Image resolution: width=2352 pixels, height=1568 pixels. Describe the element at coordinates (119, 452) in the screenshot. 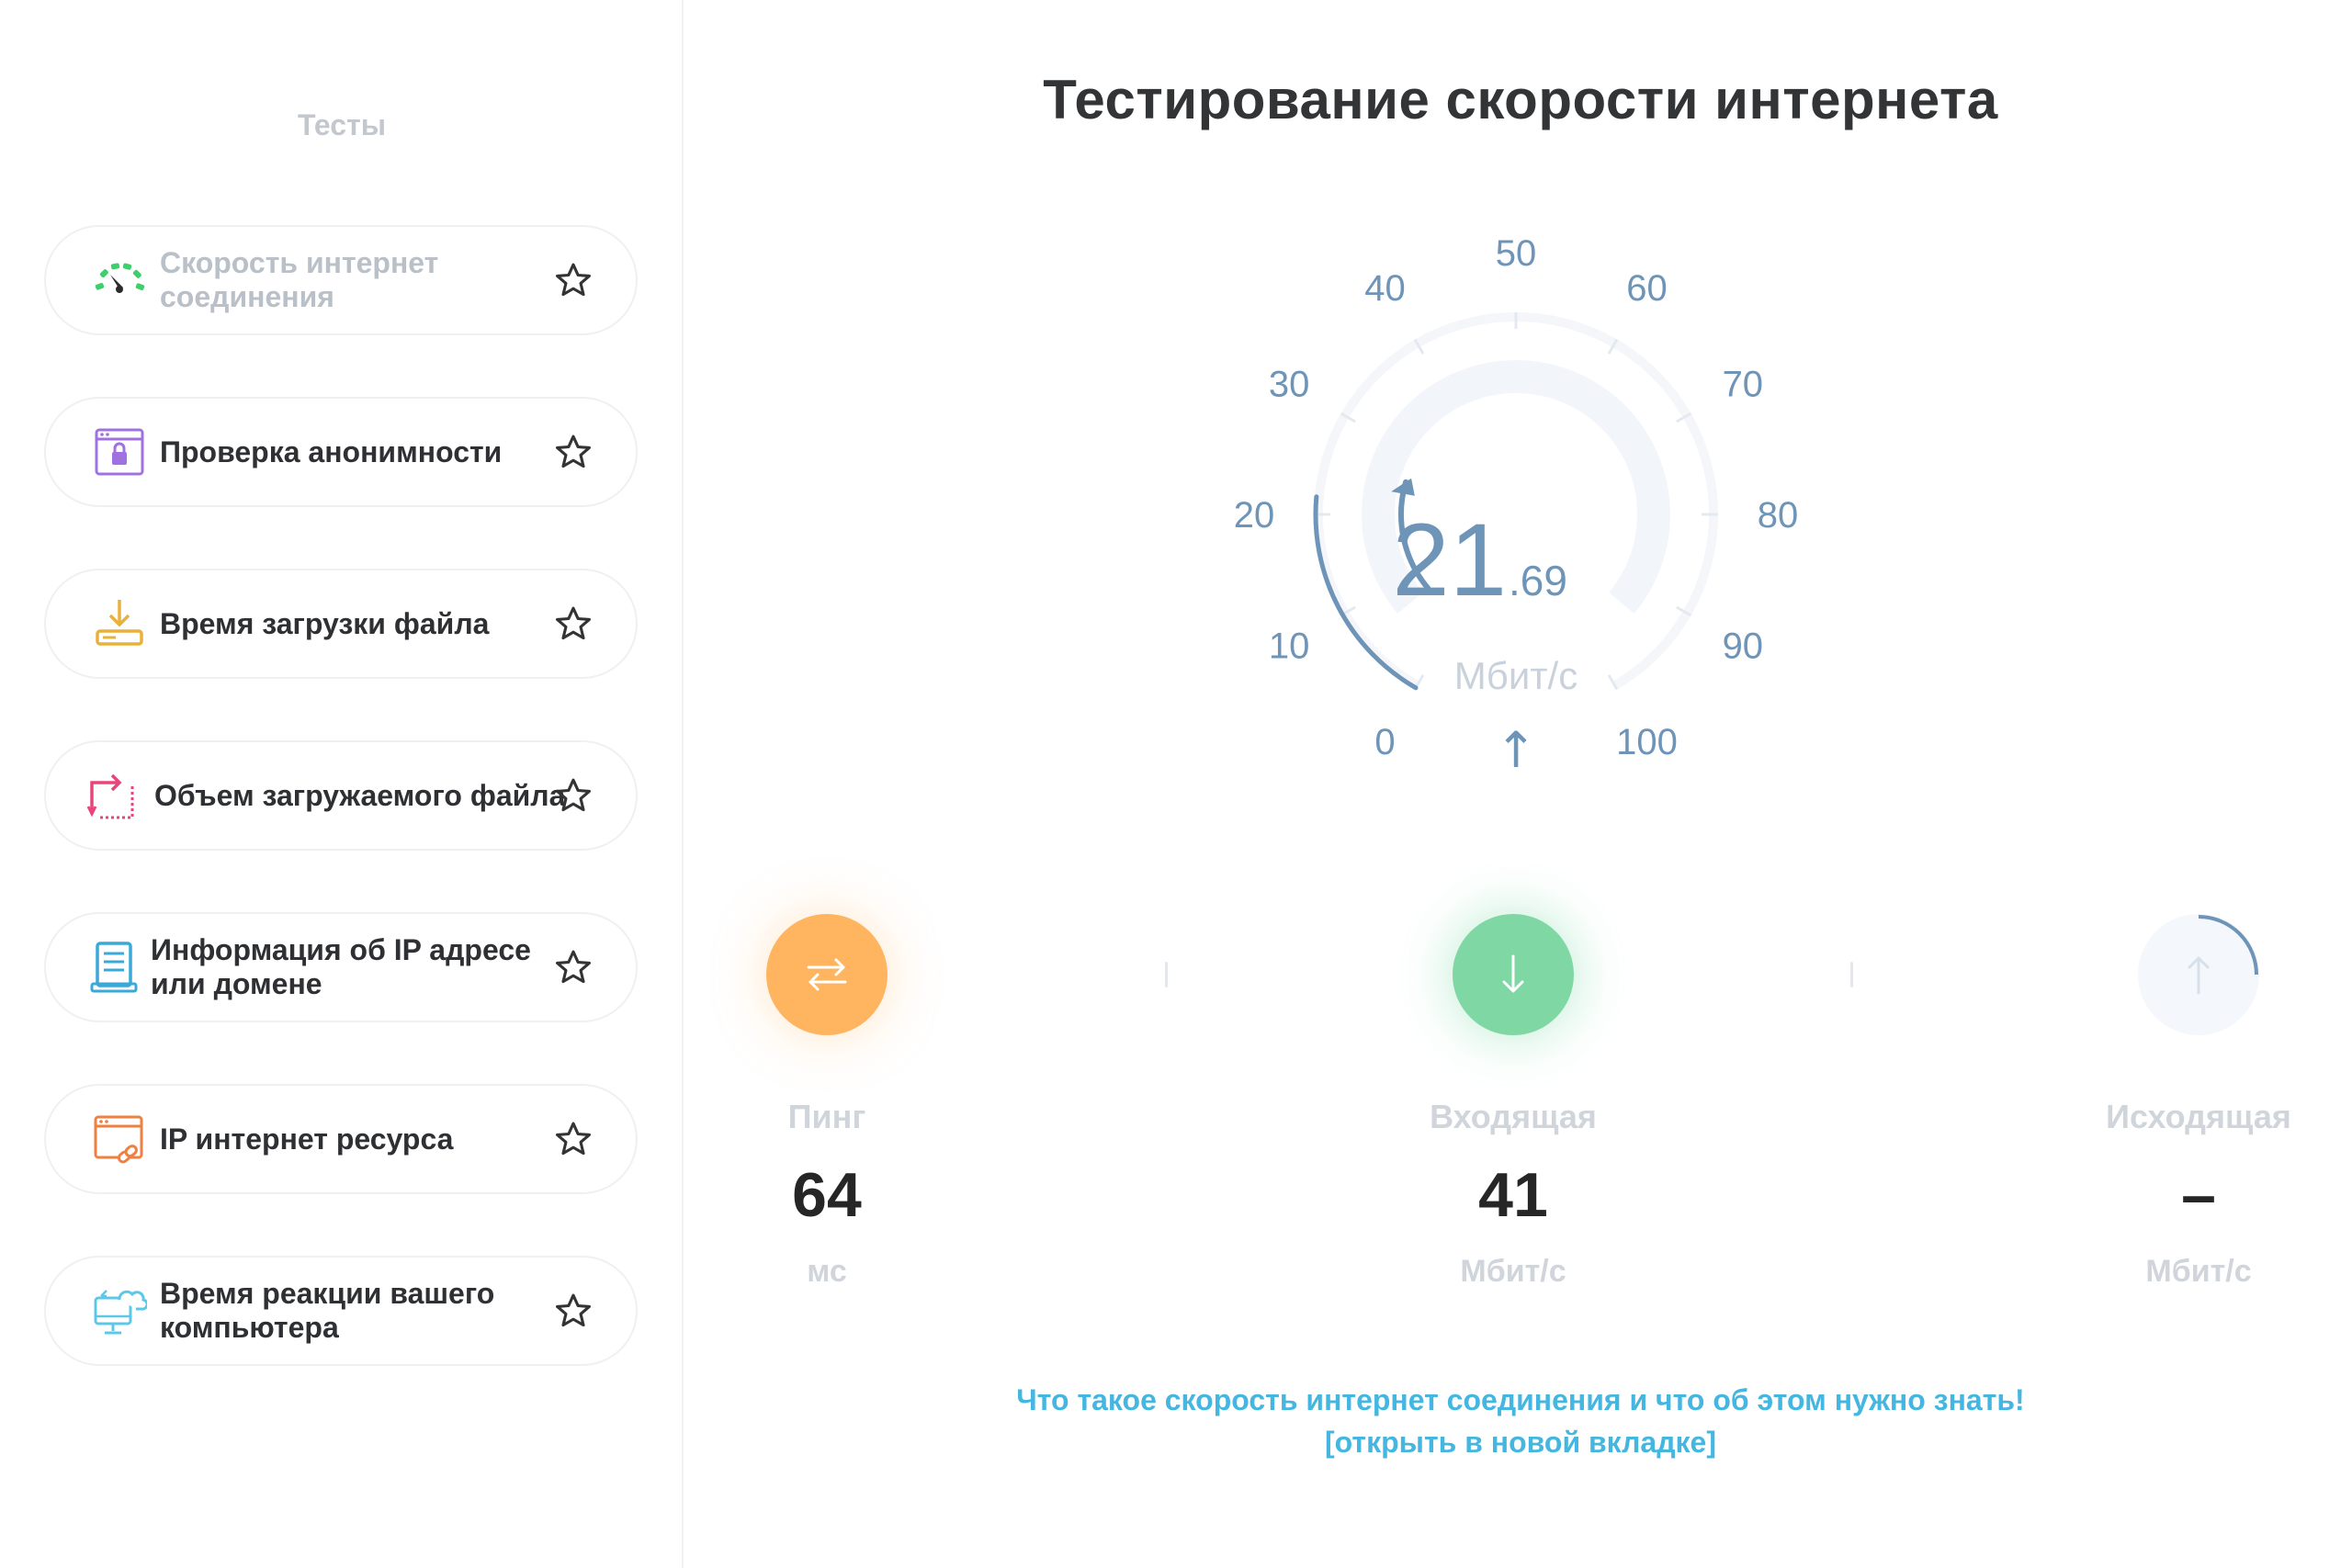

I see `browser-lock-icon` at that location.